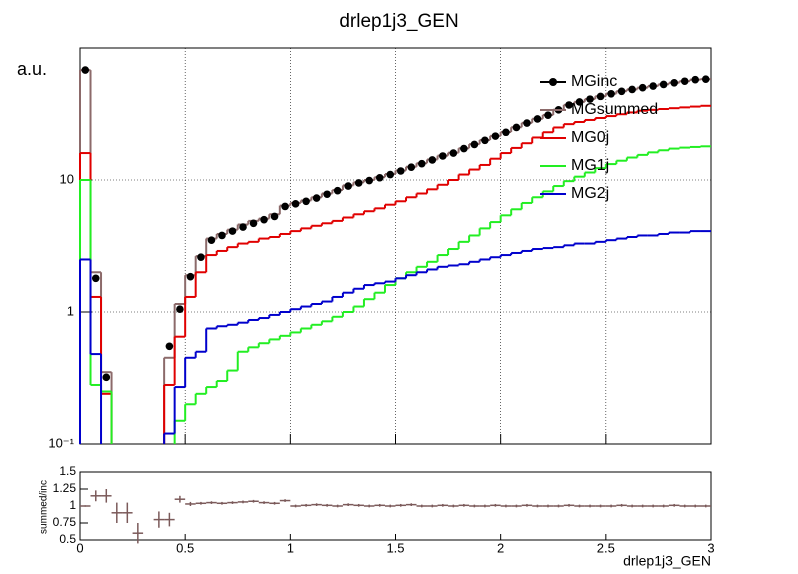  Describe the element at coordinates (614, 109) in the screenshot. I see `legend-label: MGsummed` at that location.